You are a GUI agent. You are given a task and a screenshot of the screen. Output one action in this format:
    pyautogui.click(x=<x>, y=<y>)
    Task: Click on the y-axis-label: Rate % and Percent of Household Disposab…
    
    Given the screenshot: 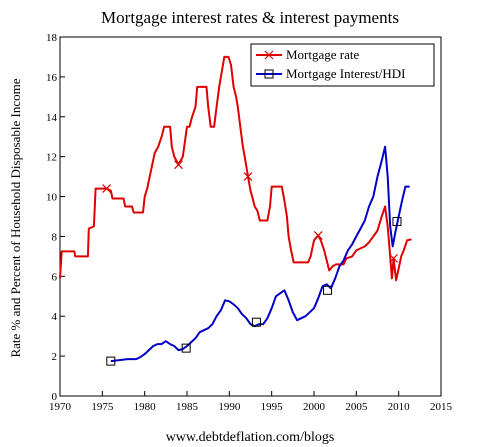 What is the action you would take?
    pyautogui.click(x=15, y=217)
    